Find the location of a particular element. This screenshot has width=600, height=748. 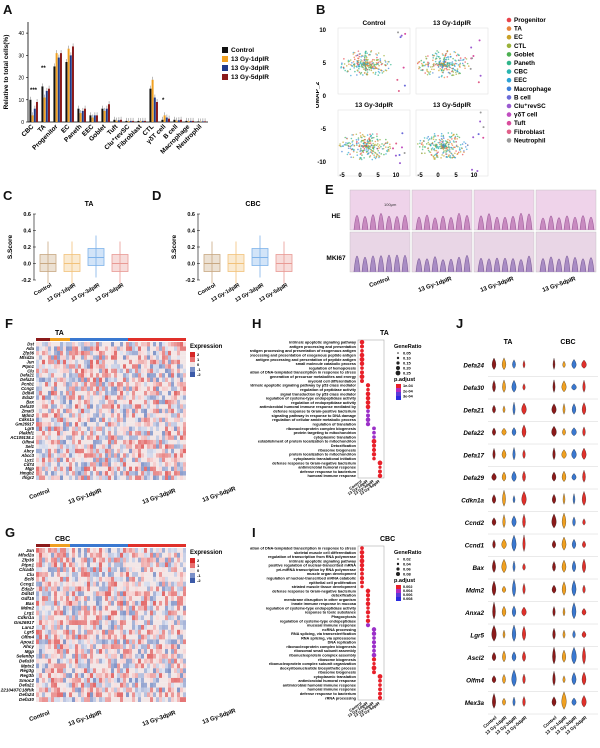

e-villus is located at coordinates (389, 263).